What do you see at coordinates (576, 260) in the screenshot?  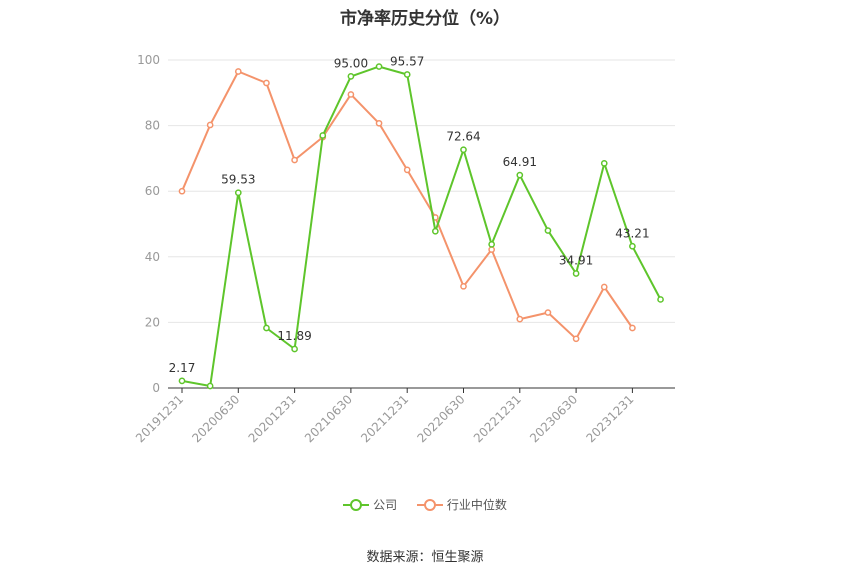 I see `data-label-company: 34.91` at bounding box center [576, 260].